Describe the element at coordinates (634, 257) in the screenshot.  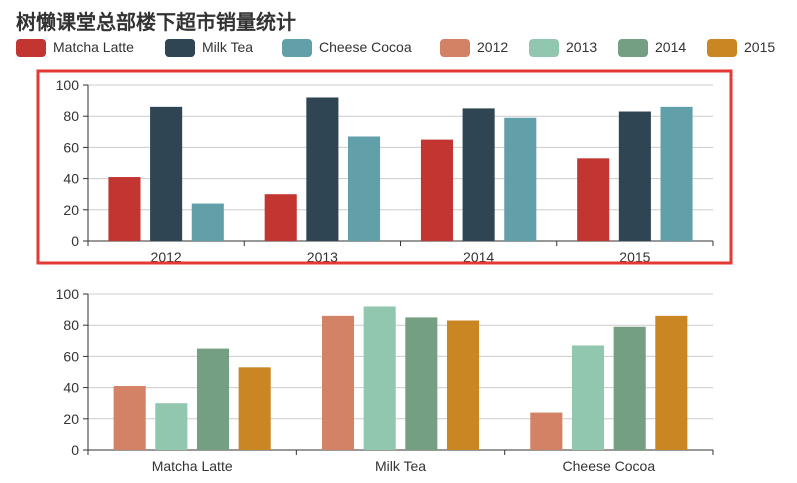
I see `x-tick-label: 2015` at that location.